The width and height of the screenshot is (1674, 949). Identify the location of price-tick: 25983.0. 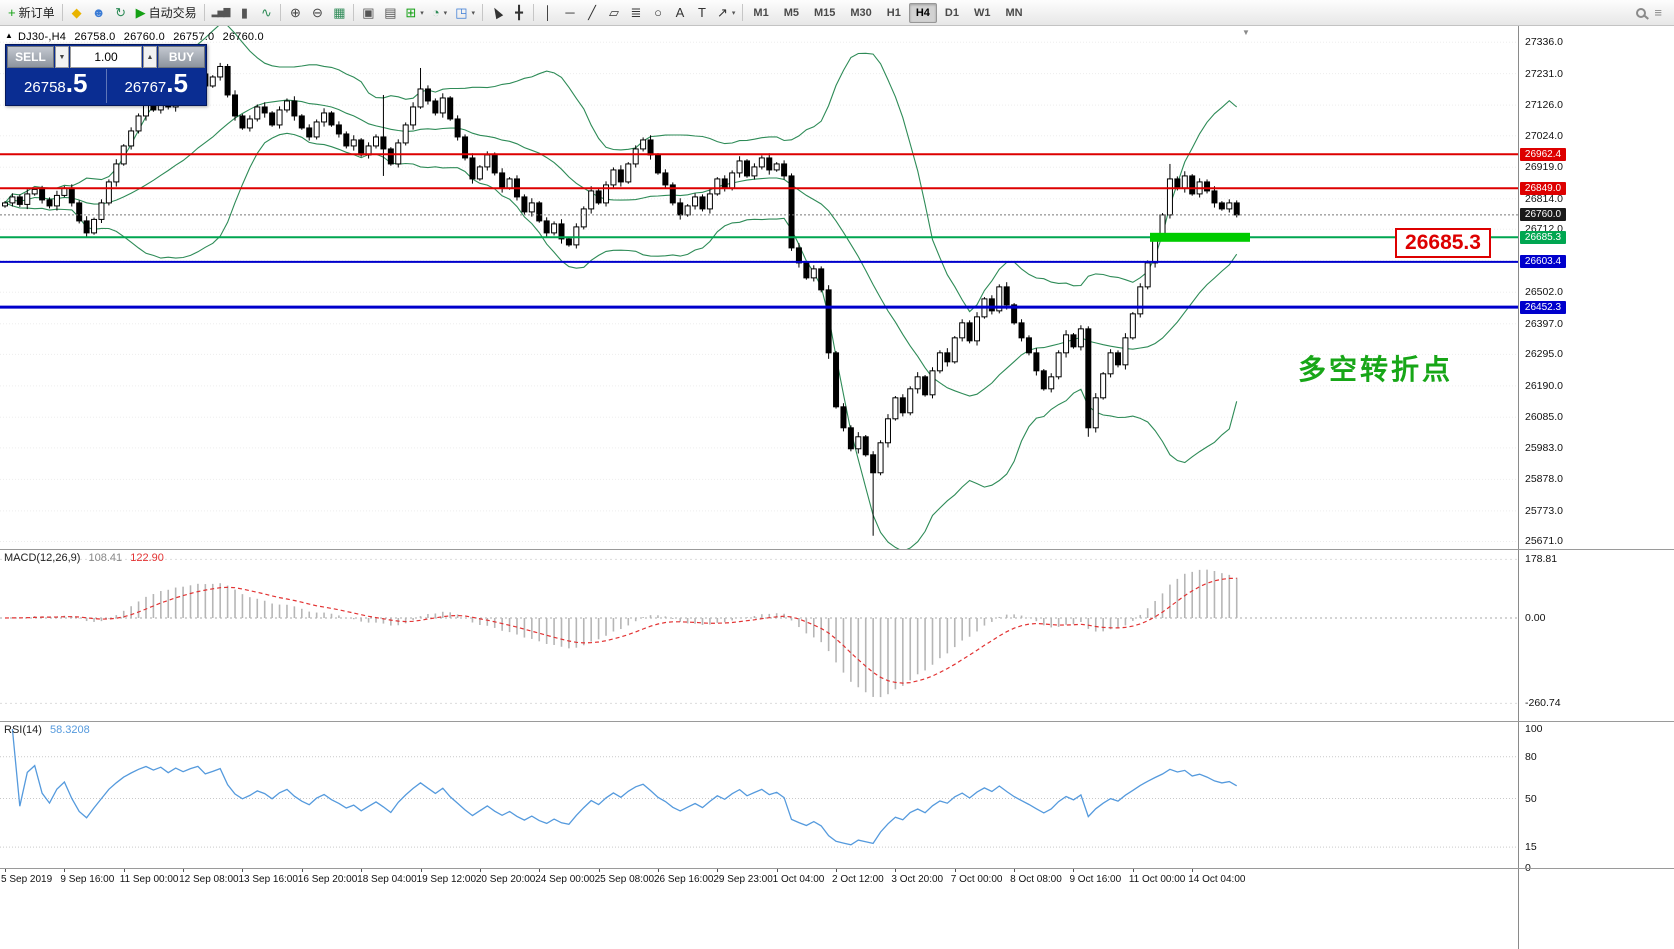
(1544, 447).